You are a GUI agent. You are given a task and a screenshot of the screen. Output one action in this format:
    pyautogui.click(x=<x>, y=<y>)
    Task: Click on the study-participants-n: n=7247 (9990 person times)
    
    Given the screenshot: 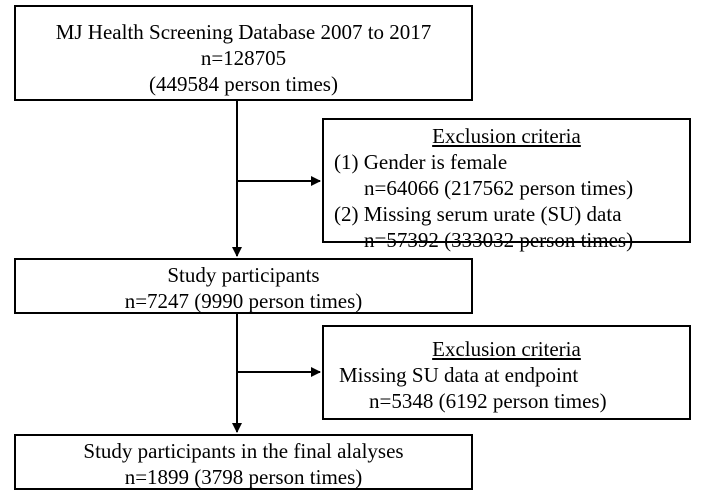 What is the action you would take?
    pyautogui.click(x=243, y=301)
    